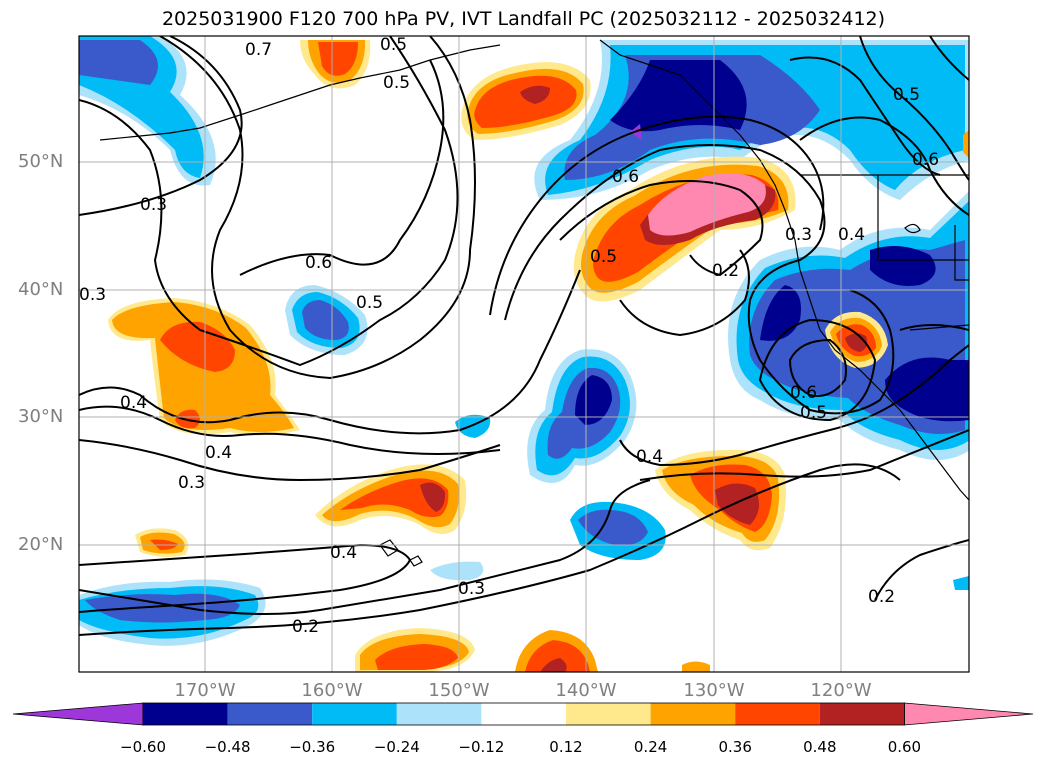 This screenshot has height=765, width=1047. Describe the element at coordinates (904, 747) in the screenshot. I see `colorbar-tick-label: 0.60` at that location.